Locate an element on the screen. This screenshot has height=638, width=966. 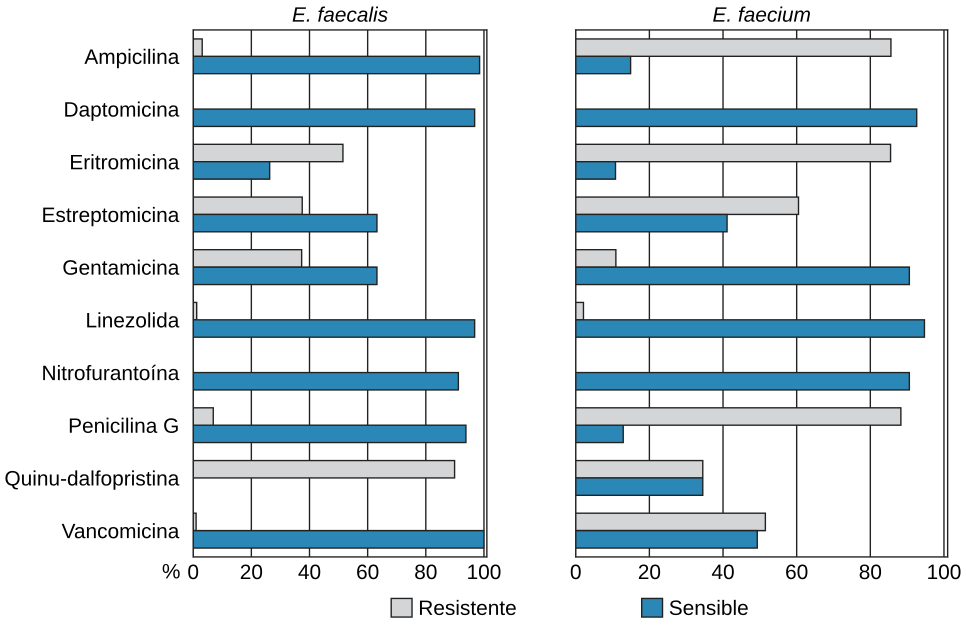
y-tick-label: Estreptomicina is located at coordinates (111, 216).